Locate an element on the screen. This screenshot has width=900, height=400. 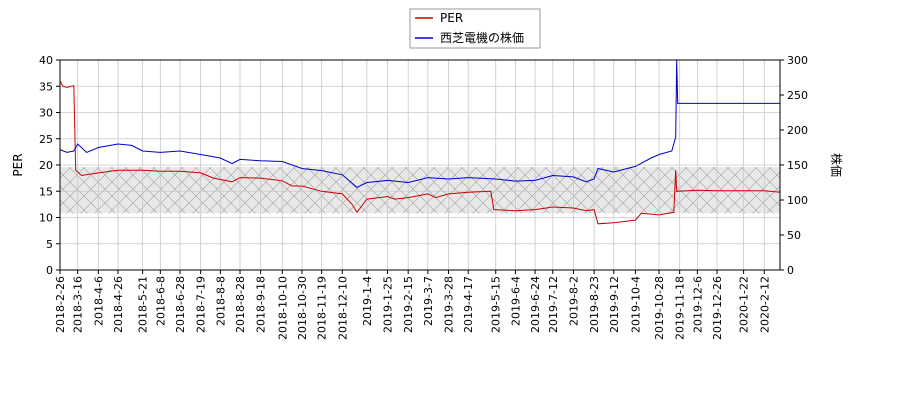
y-right-tick-label: 0 is located at coordinates (790, 270).